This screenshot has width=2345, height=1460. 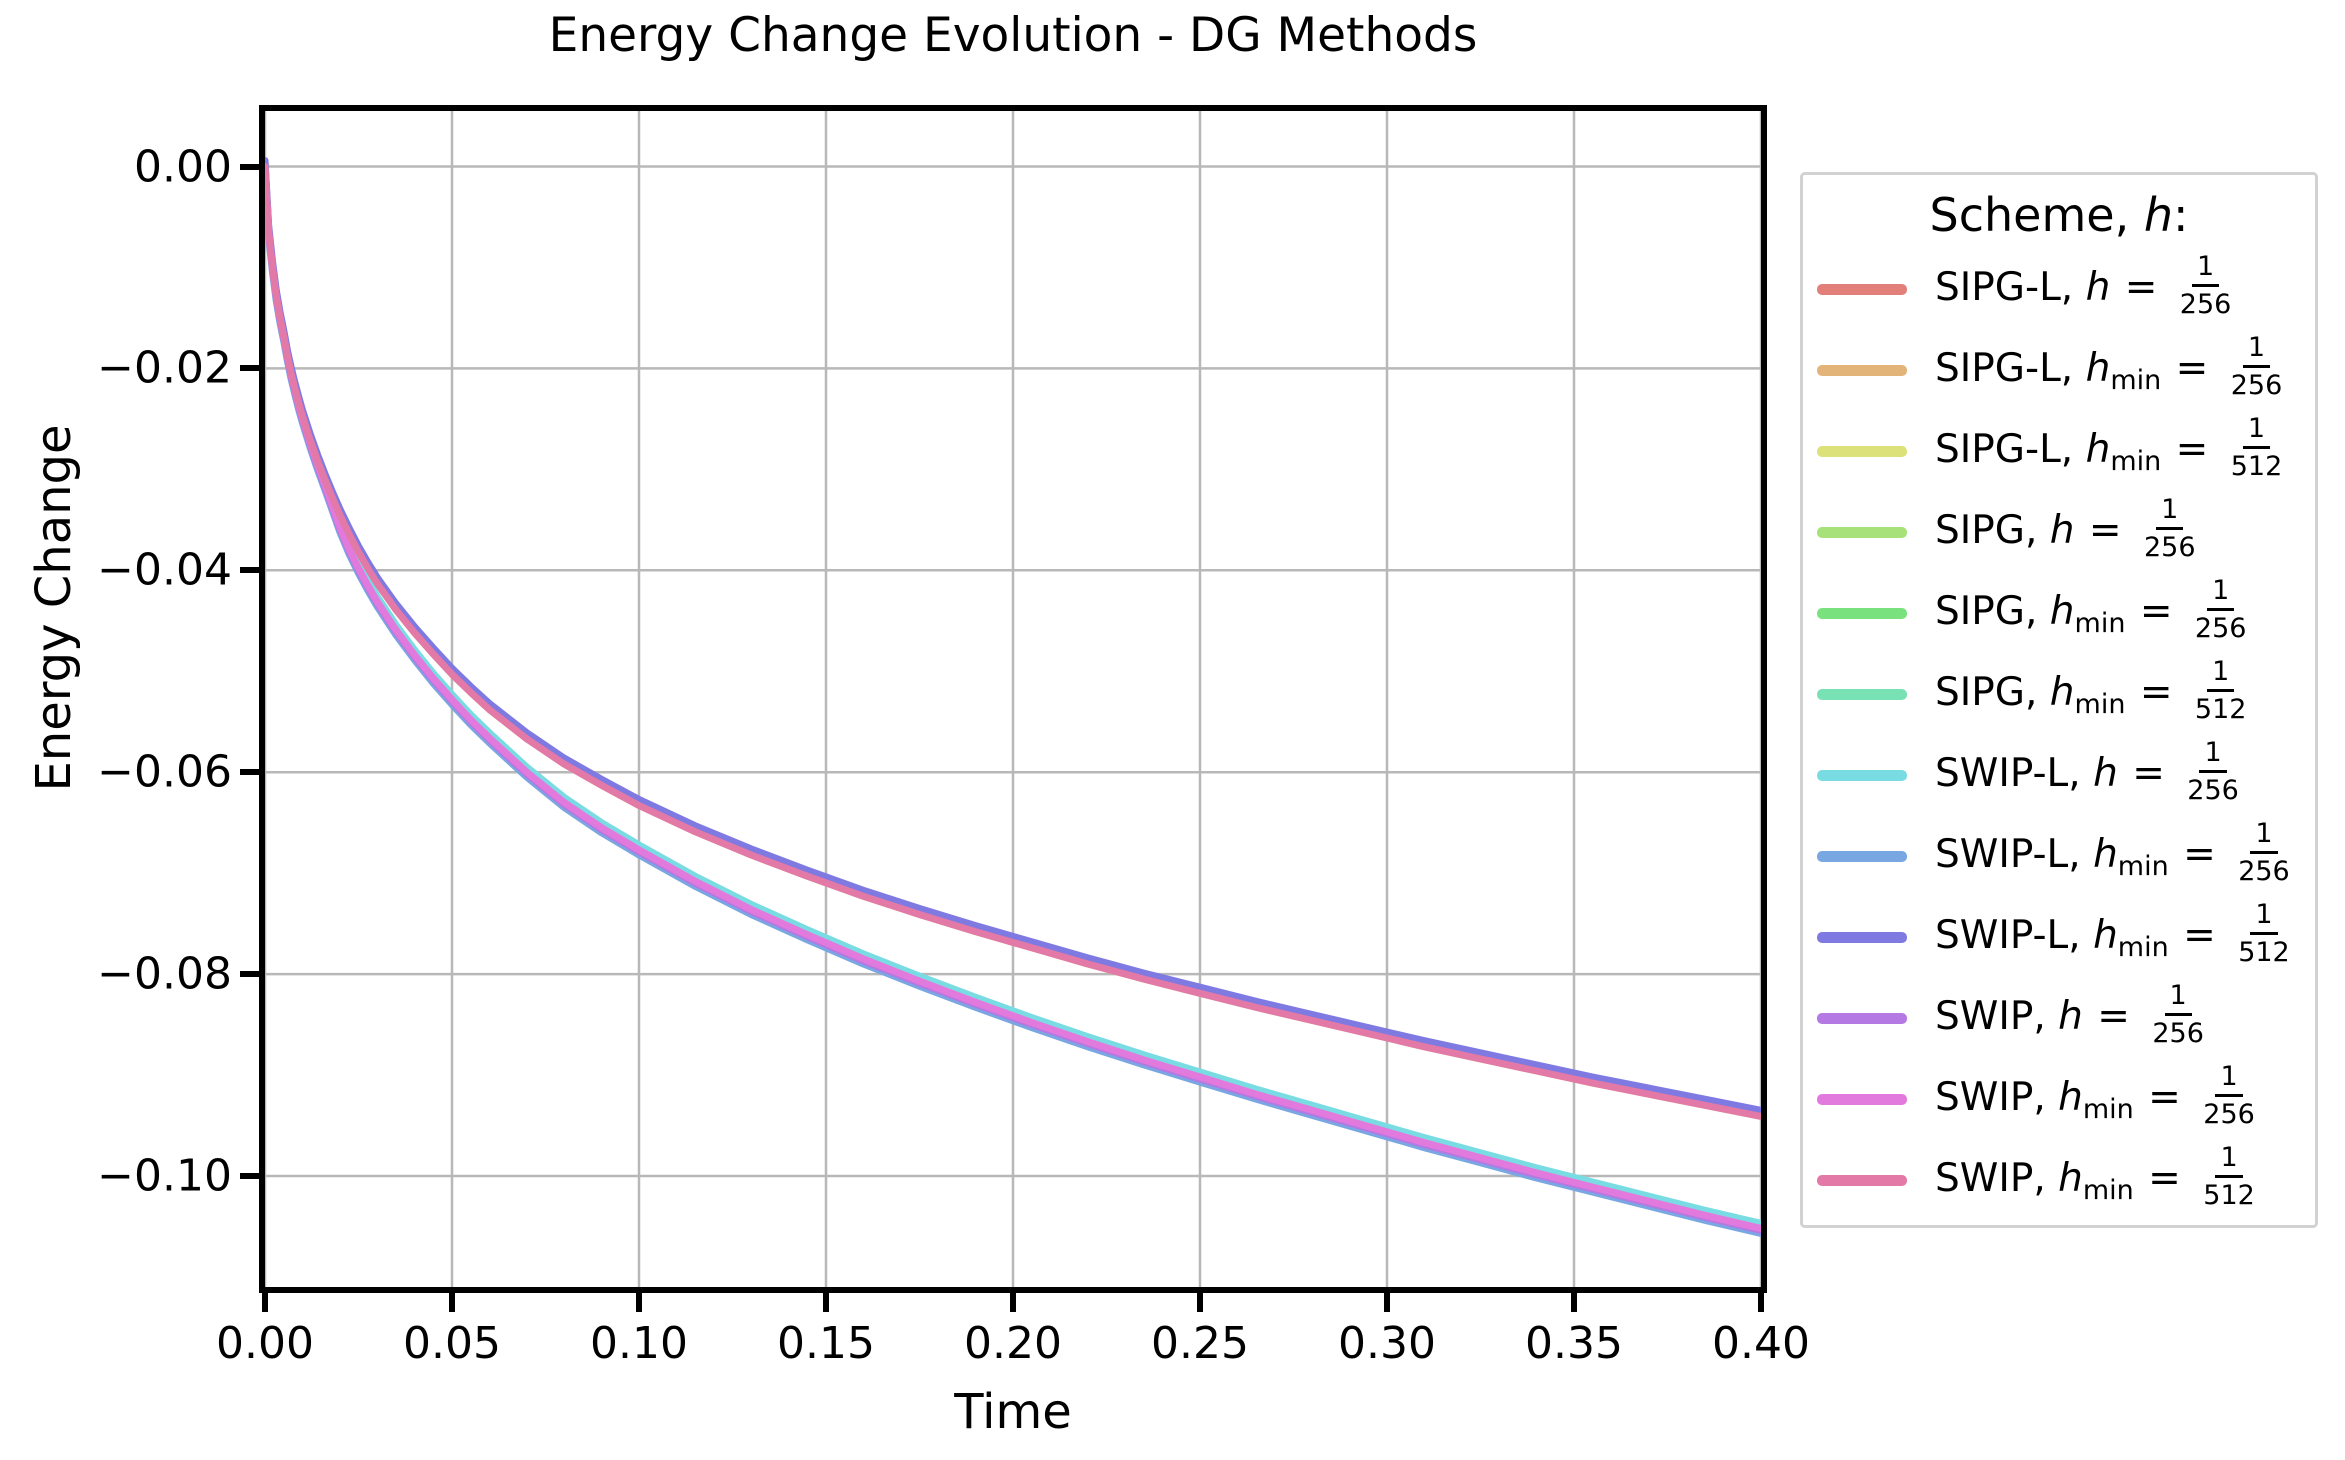 I want to click on legend-item-label: SIPG, hmin = 1 512, so click(x=2091, y=690).